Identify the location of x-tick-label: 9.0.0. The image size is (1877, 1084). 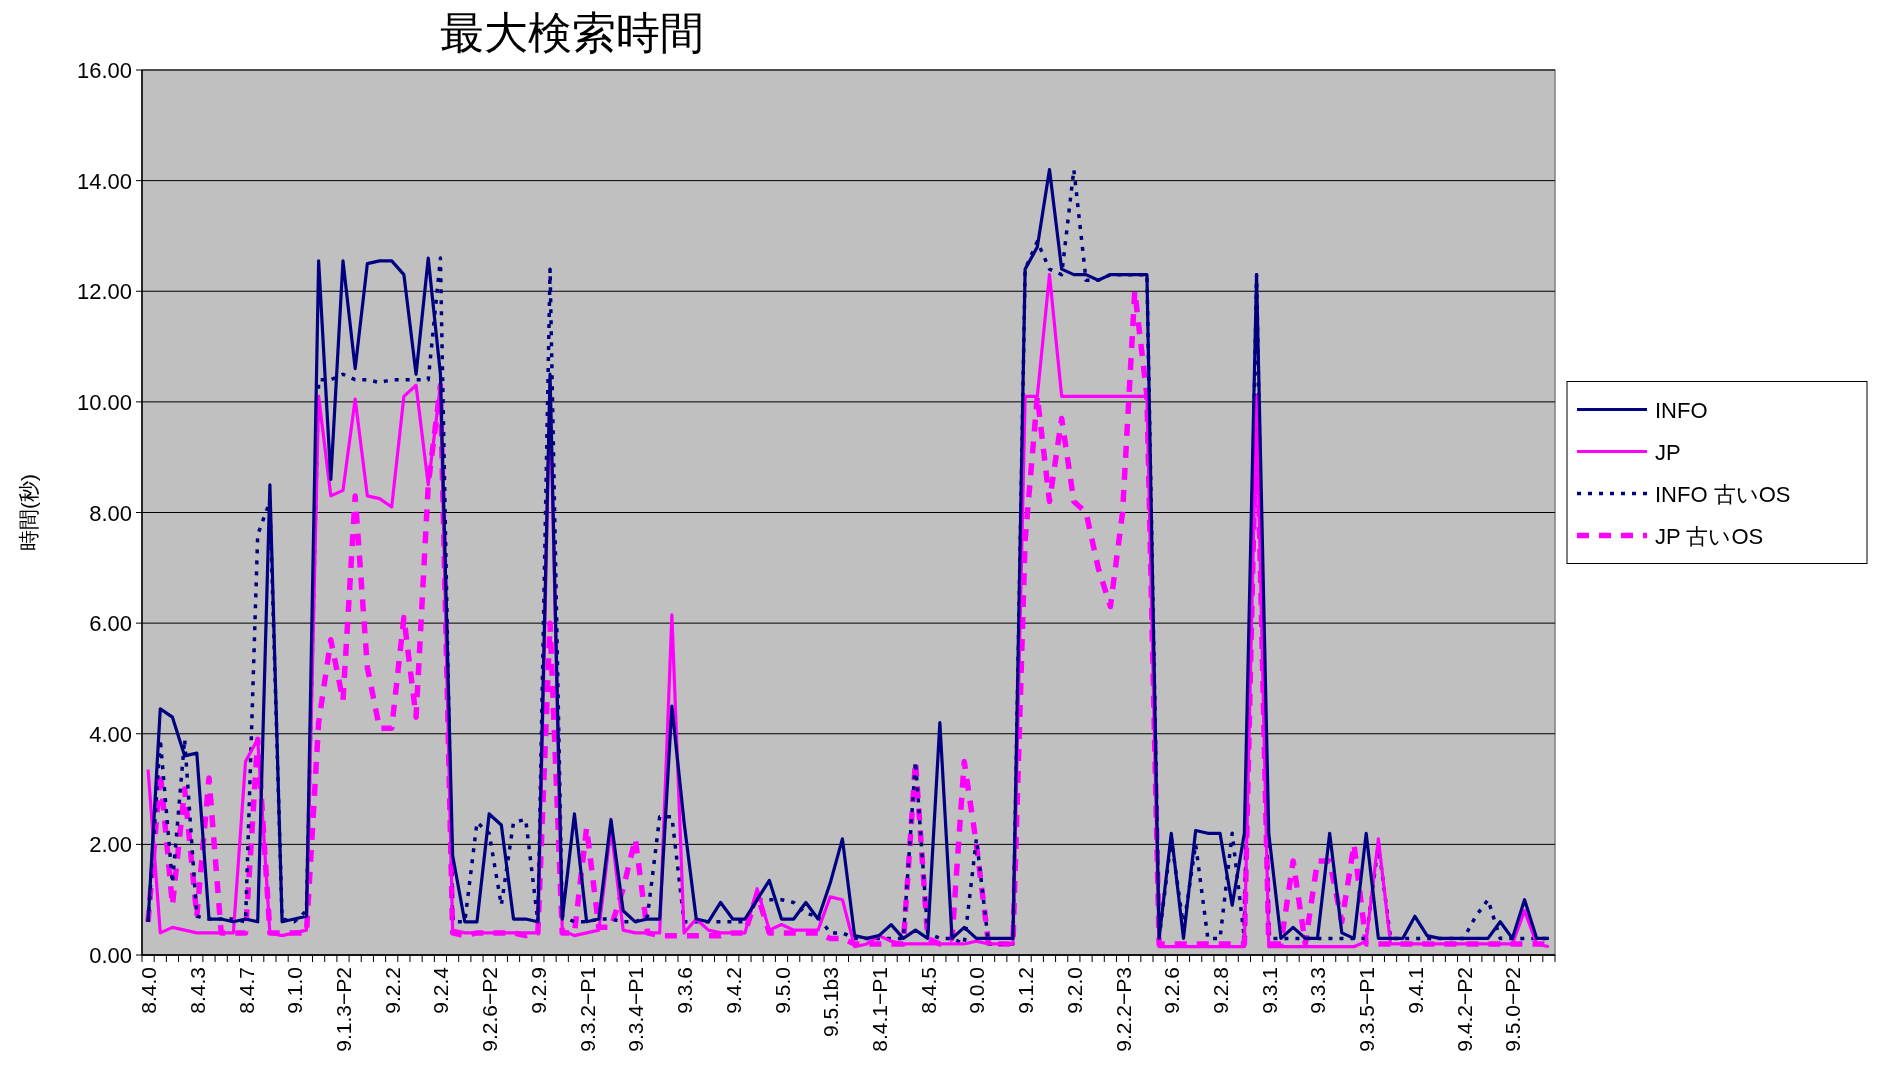
(977, 990).